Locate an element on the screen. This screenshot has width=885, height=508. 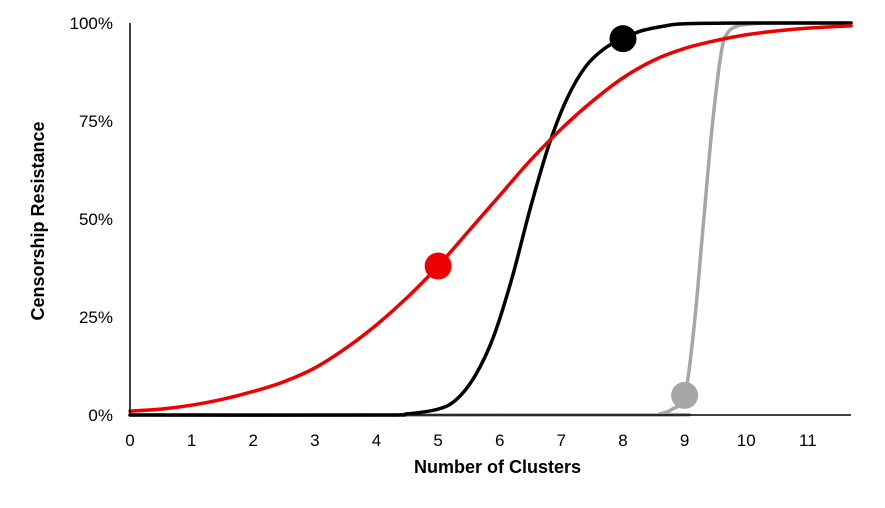
y-axis-ticks: 0% 25% 50% 75% 100% is located at coordinates (91, 219).